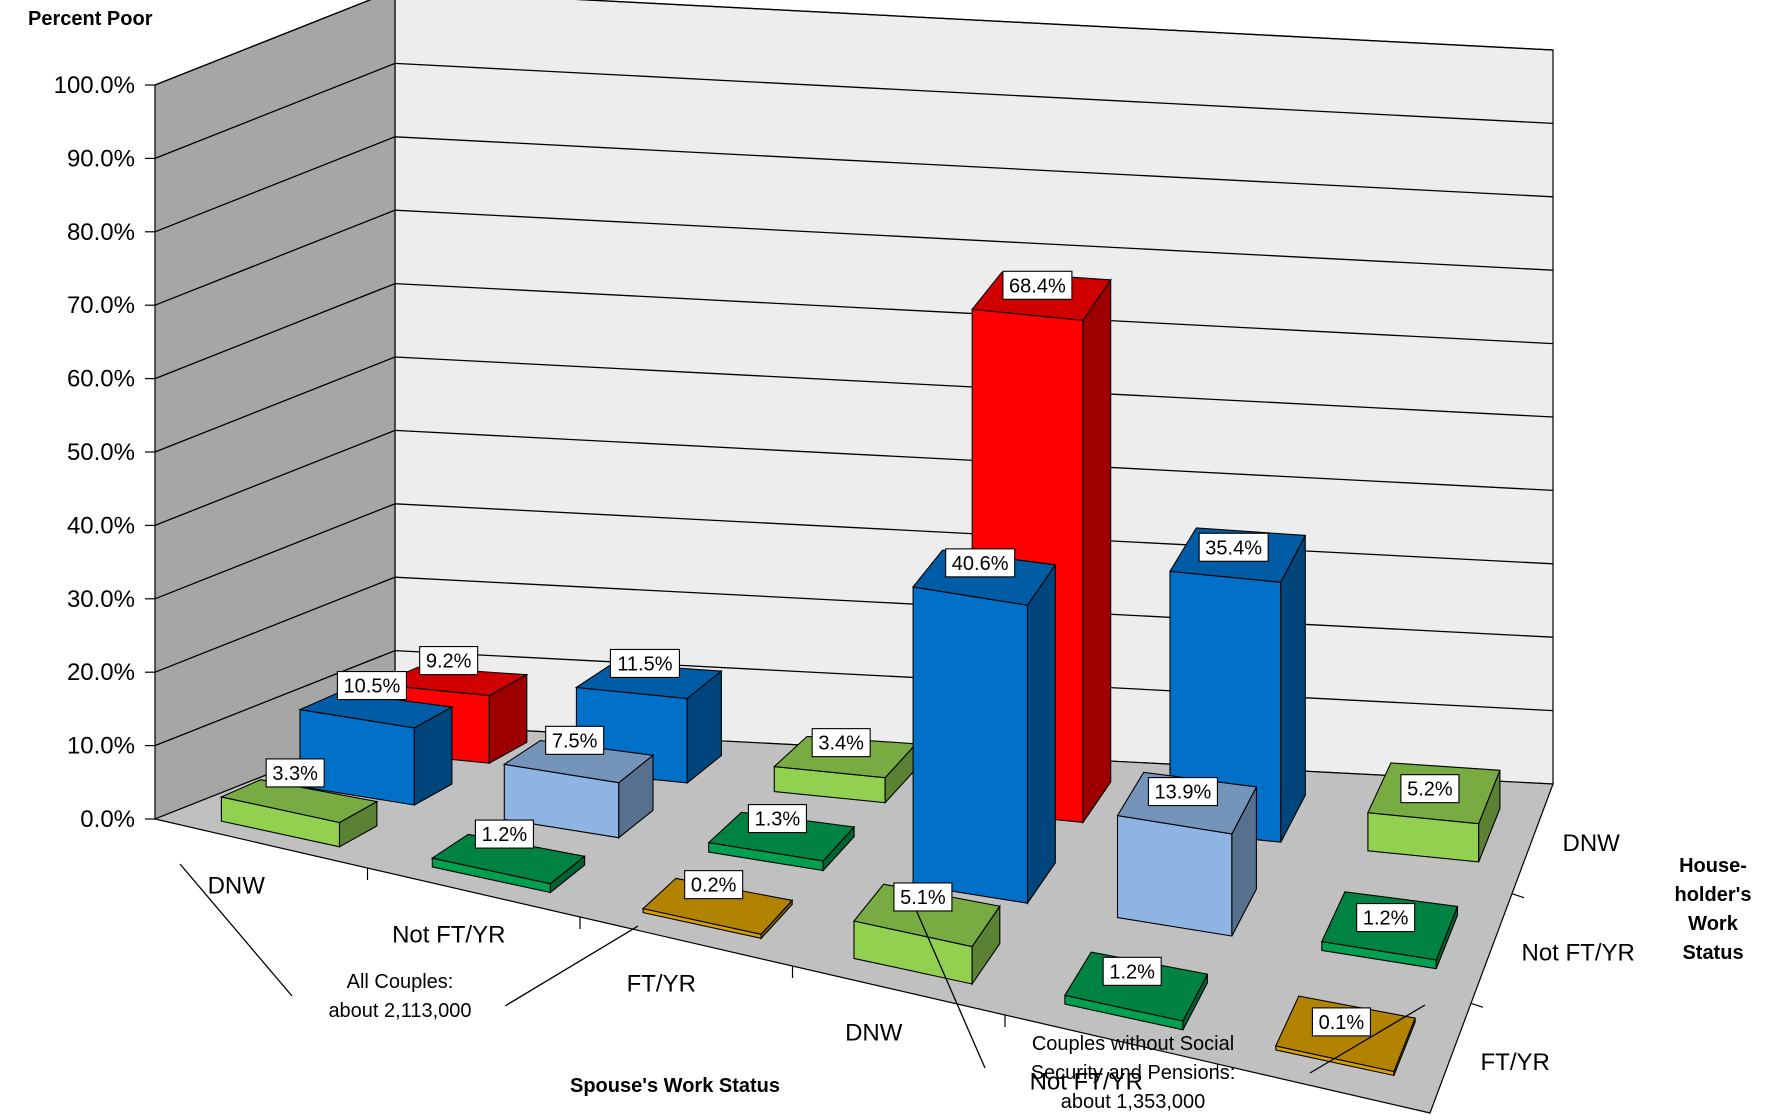 This screenshot has width=1785, height=1120. Describe the element at coordinates (1713, 866) in the screenshot. I see `z-axis-title-line: House-` at that location.